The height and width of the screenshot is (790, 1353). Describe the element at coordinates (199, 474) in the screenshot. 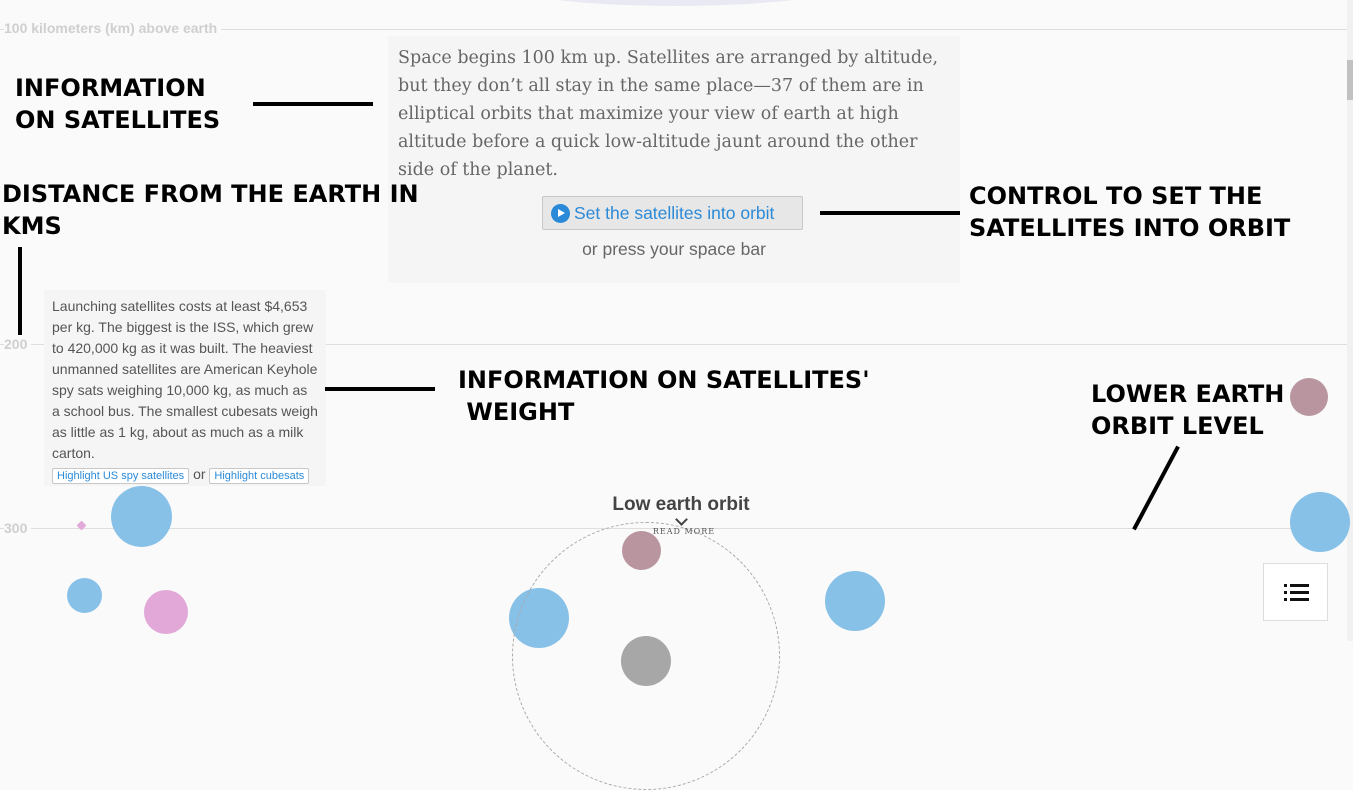

I see `or-text: or` at that location.